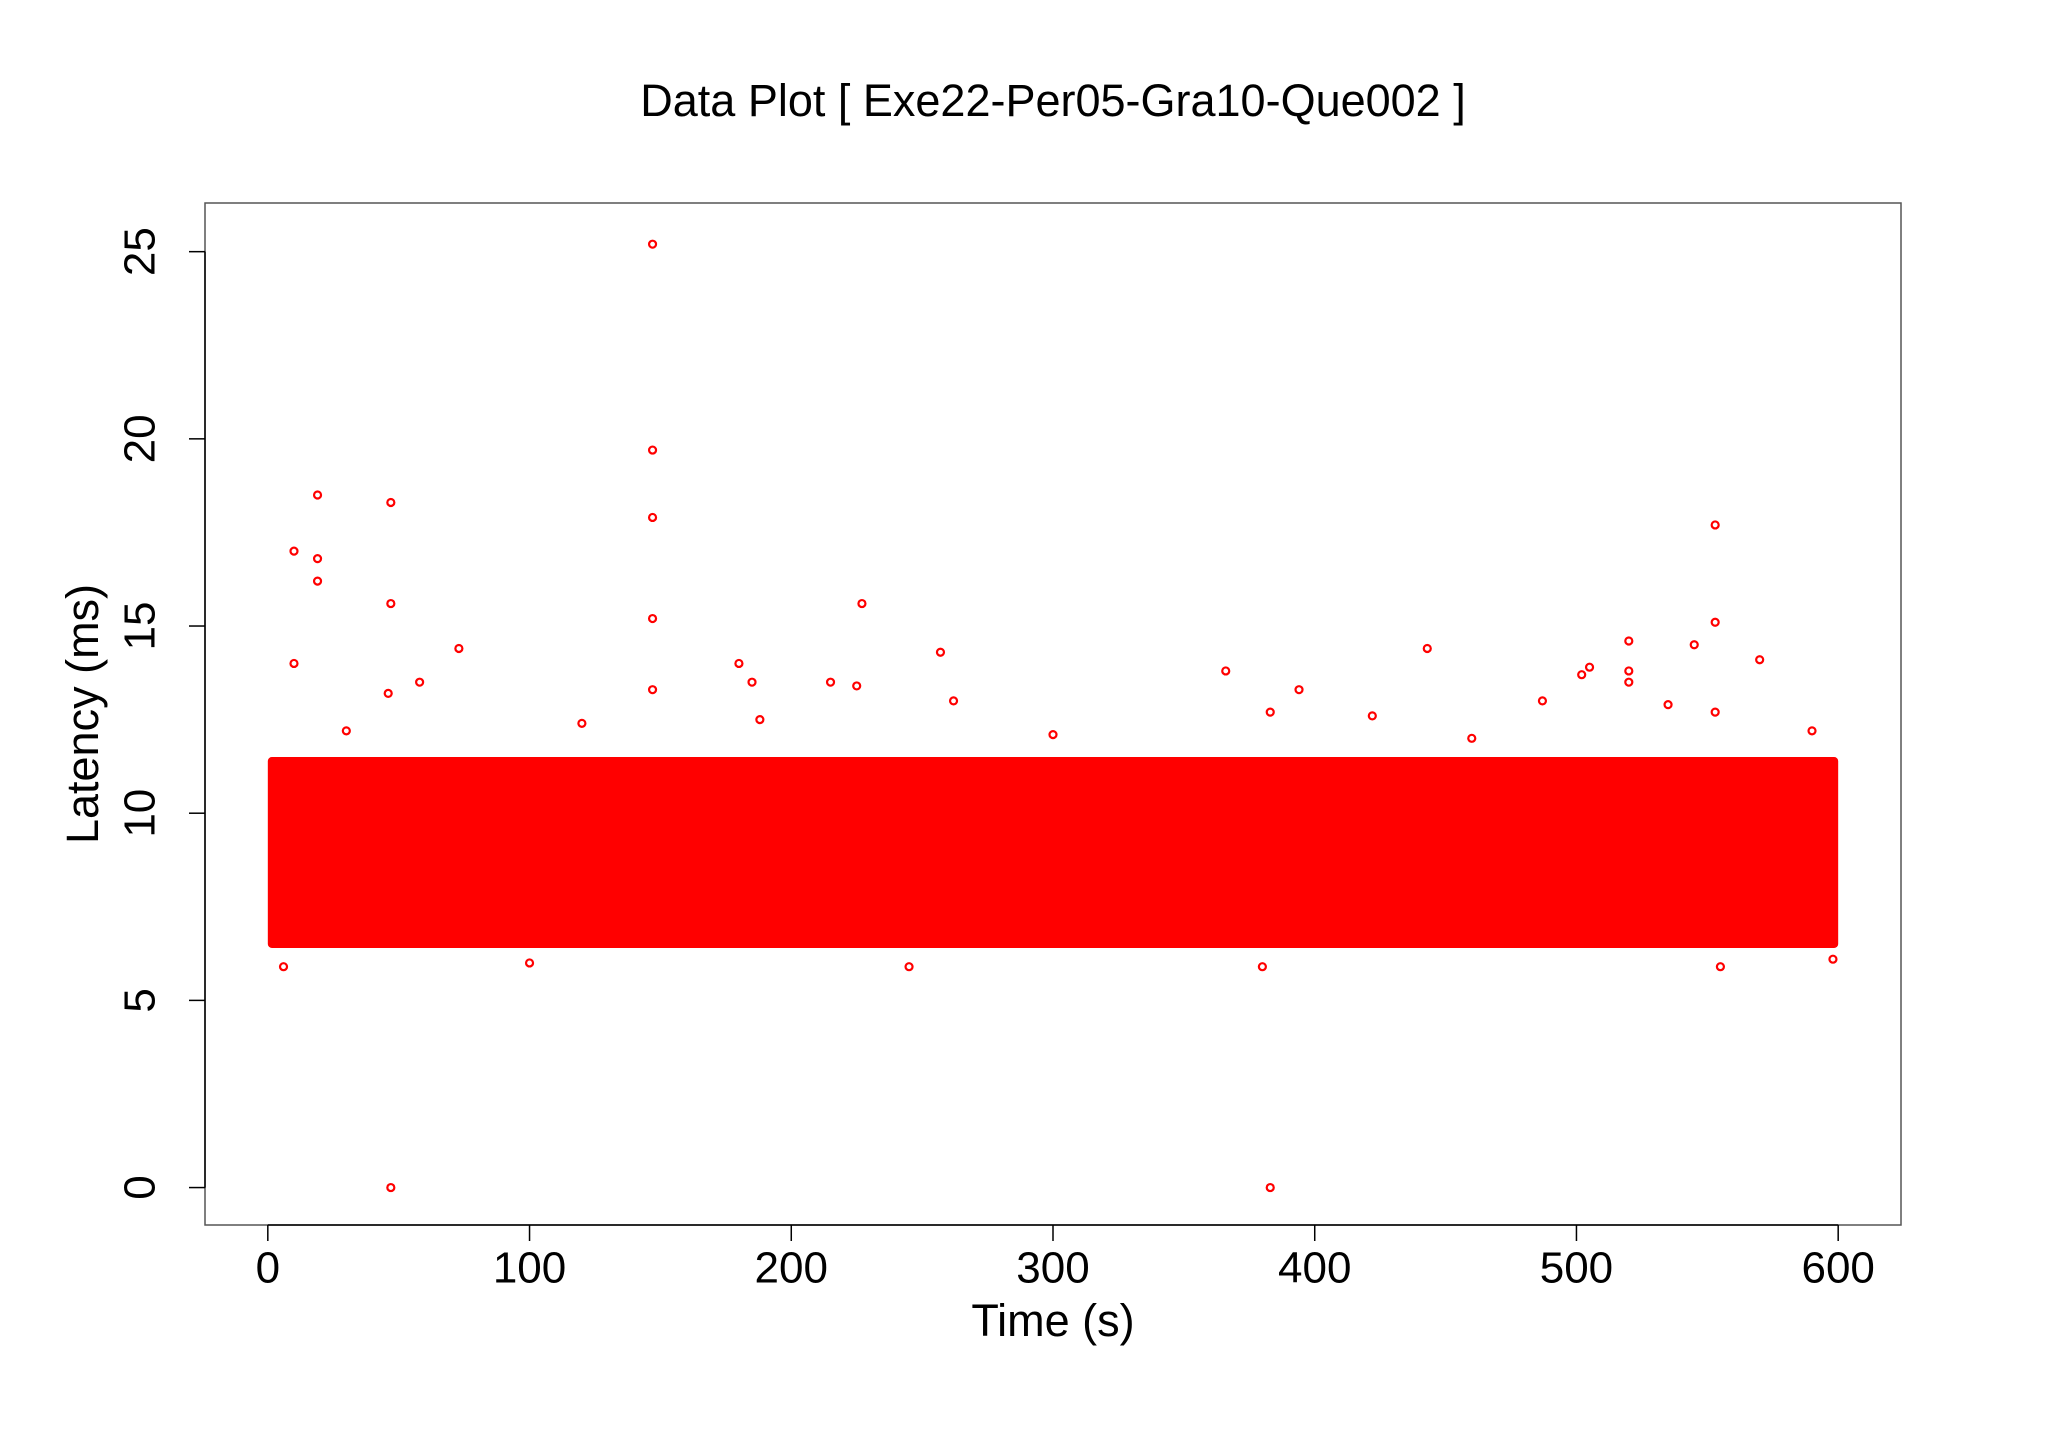 Image resolution: width=2048 pixels, height=1440 pixels. What do you see at coordinates (140, 626) in the screenshot?
I see `y-tick-label: 15` at bounding box center [140, 626].